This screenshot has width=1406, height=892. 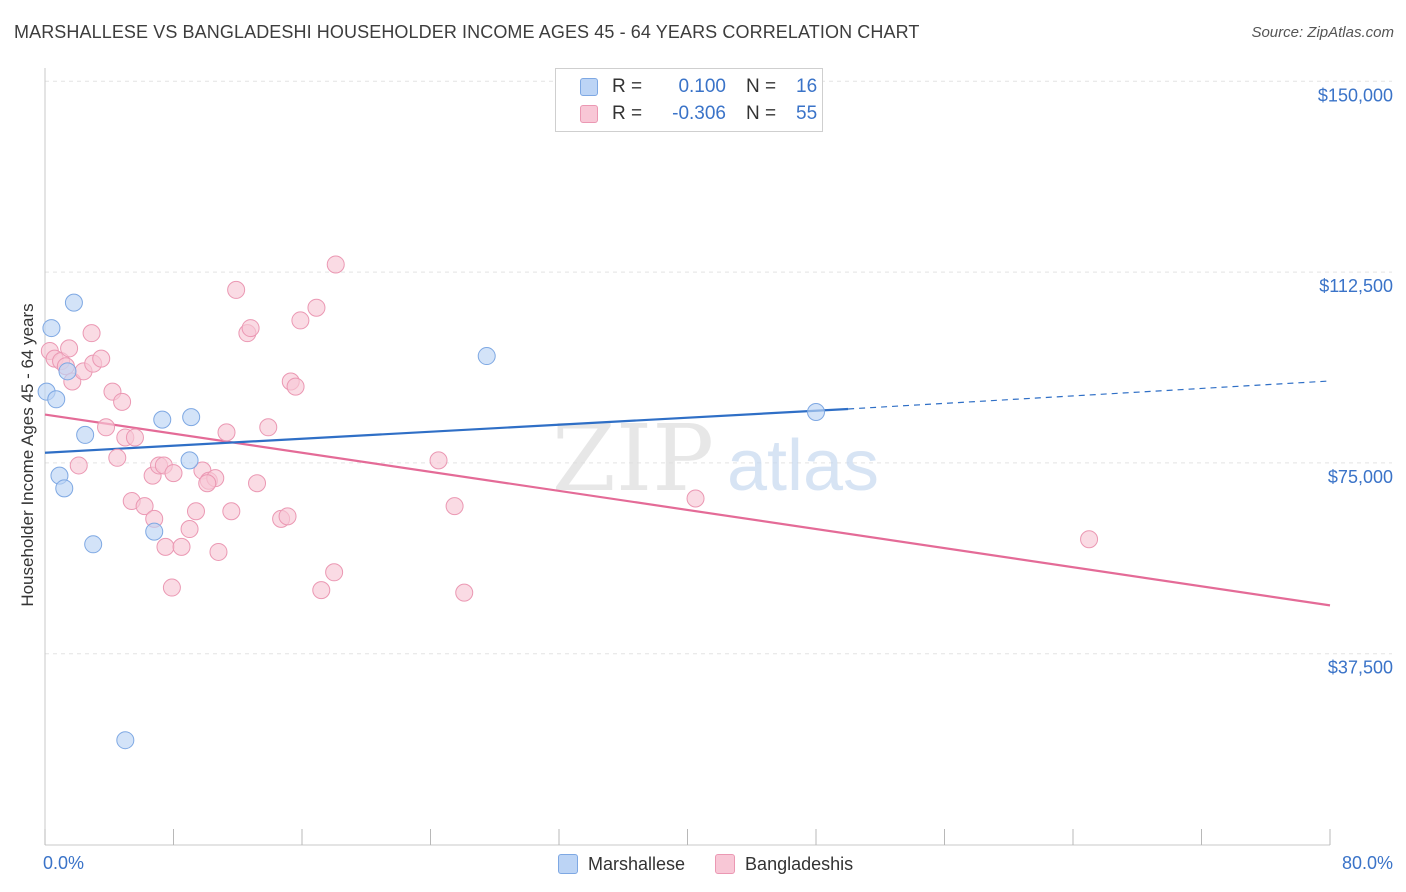 I want to click on legend-label: Marshallese, so click(x=637, y=863).